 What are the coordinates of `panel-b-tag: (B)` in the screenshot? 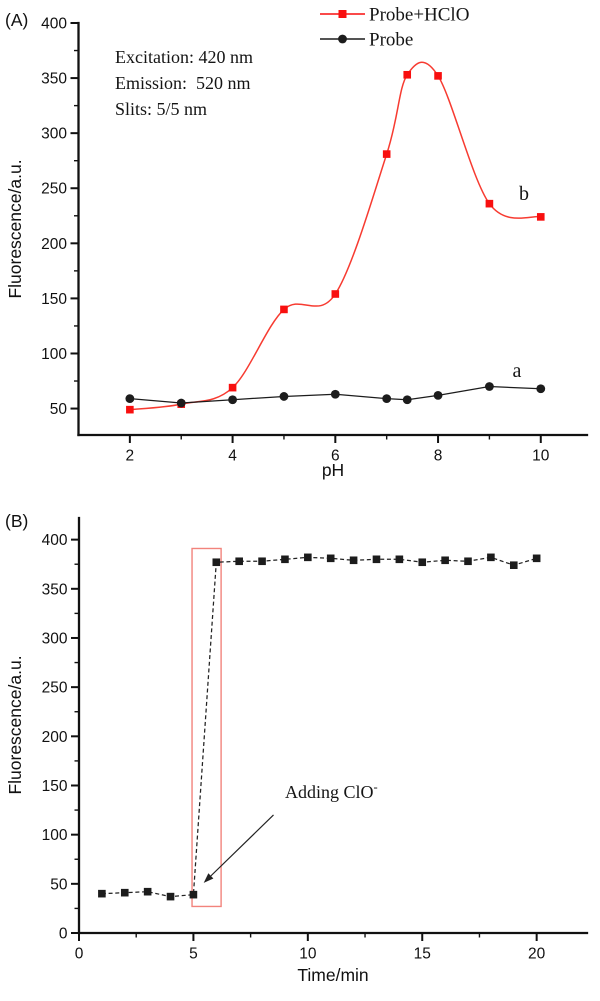 It's located at (16, 521).